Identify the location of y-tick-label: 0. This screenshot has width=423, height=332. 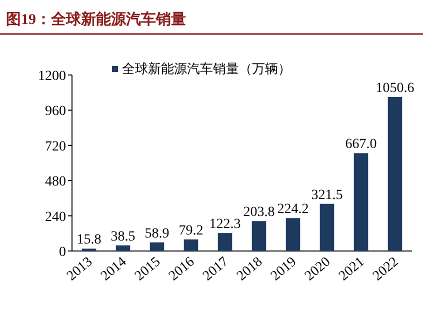
(62, 252).